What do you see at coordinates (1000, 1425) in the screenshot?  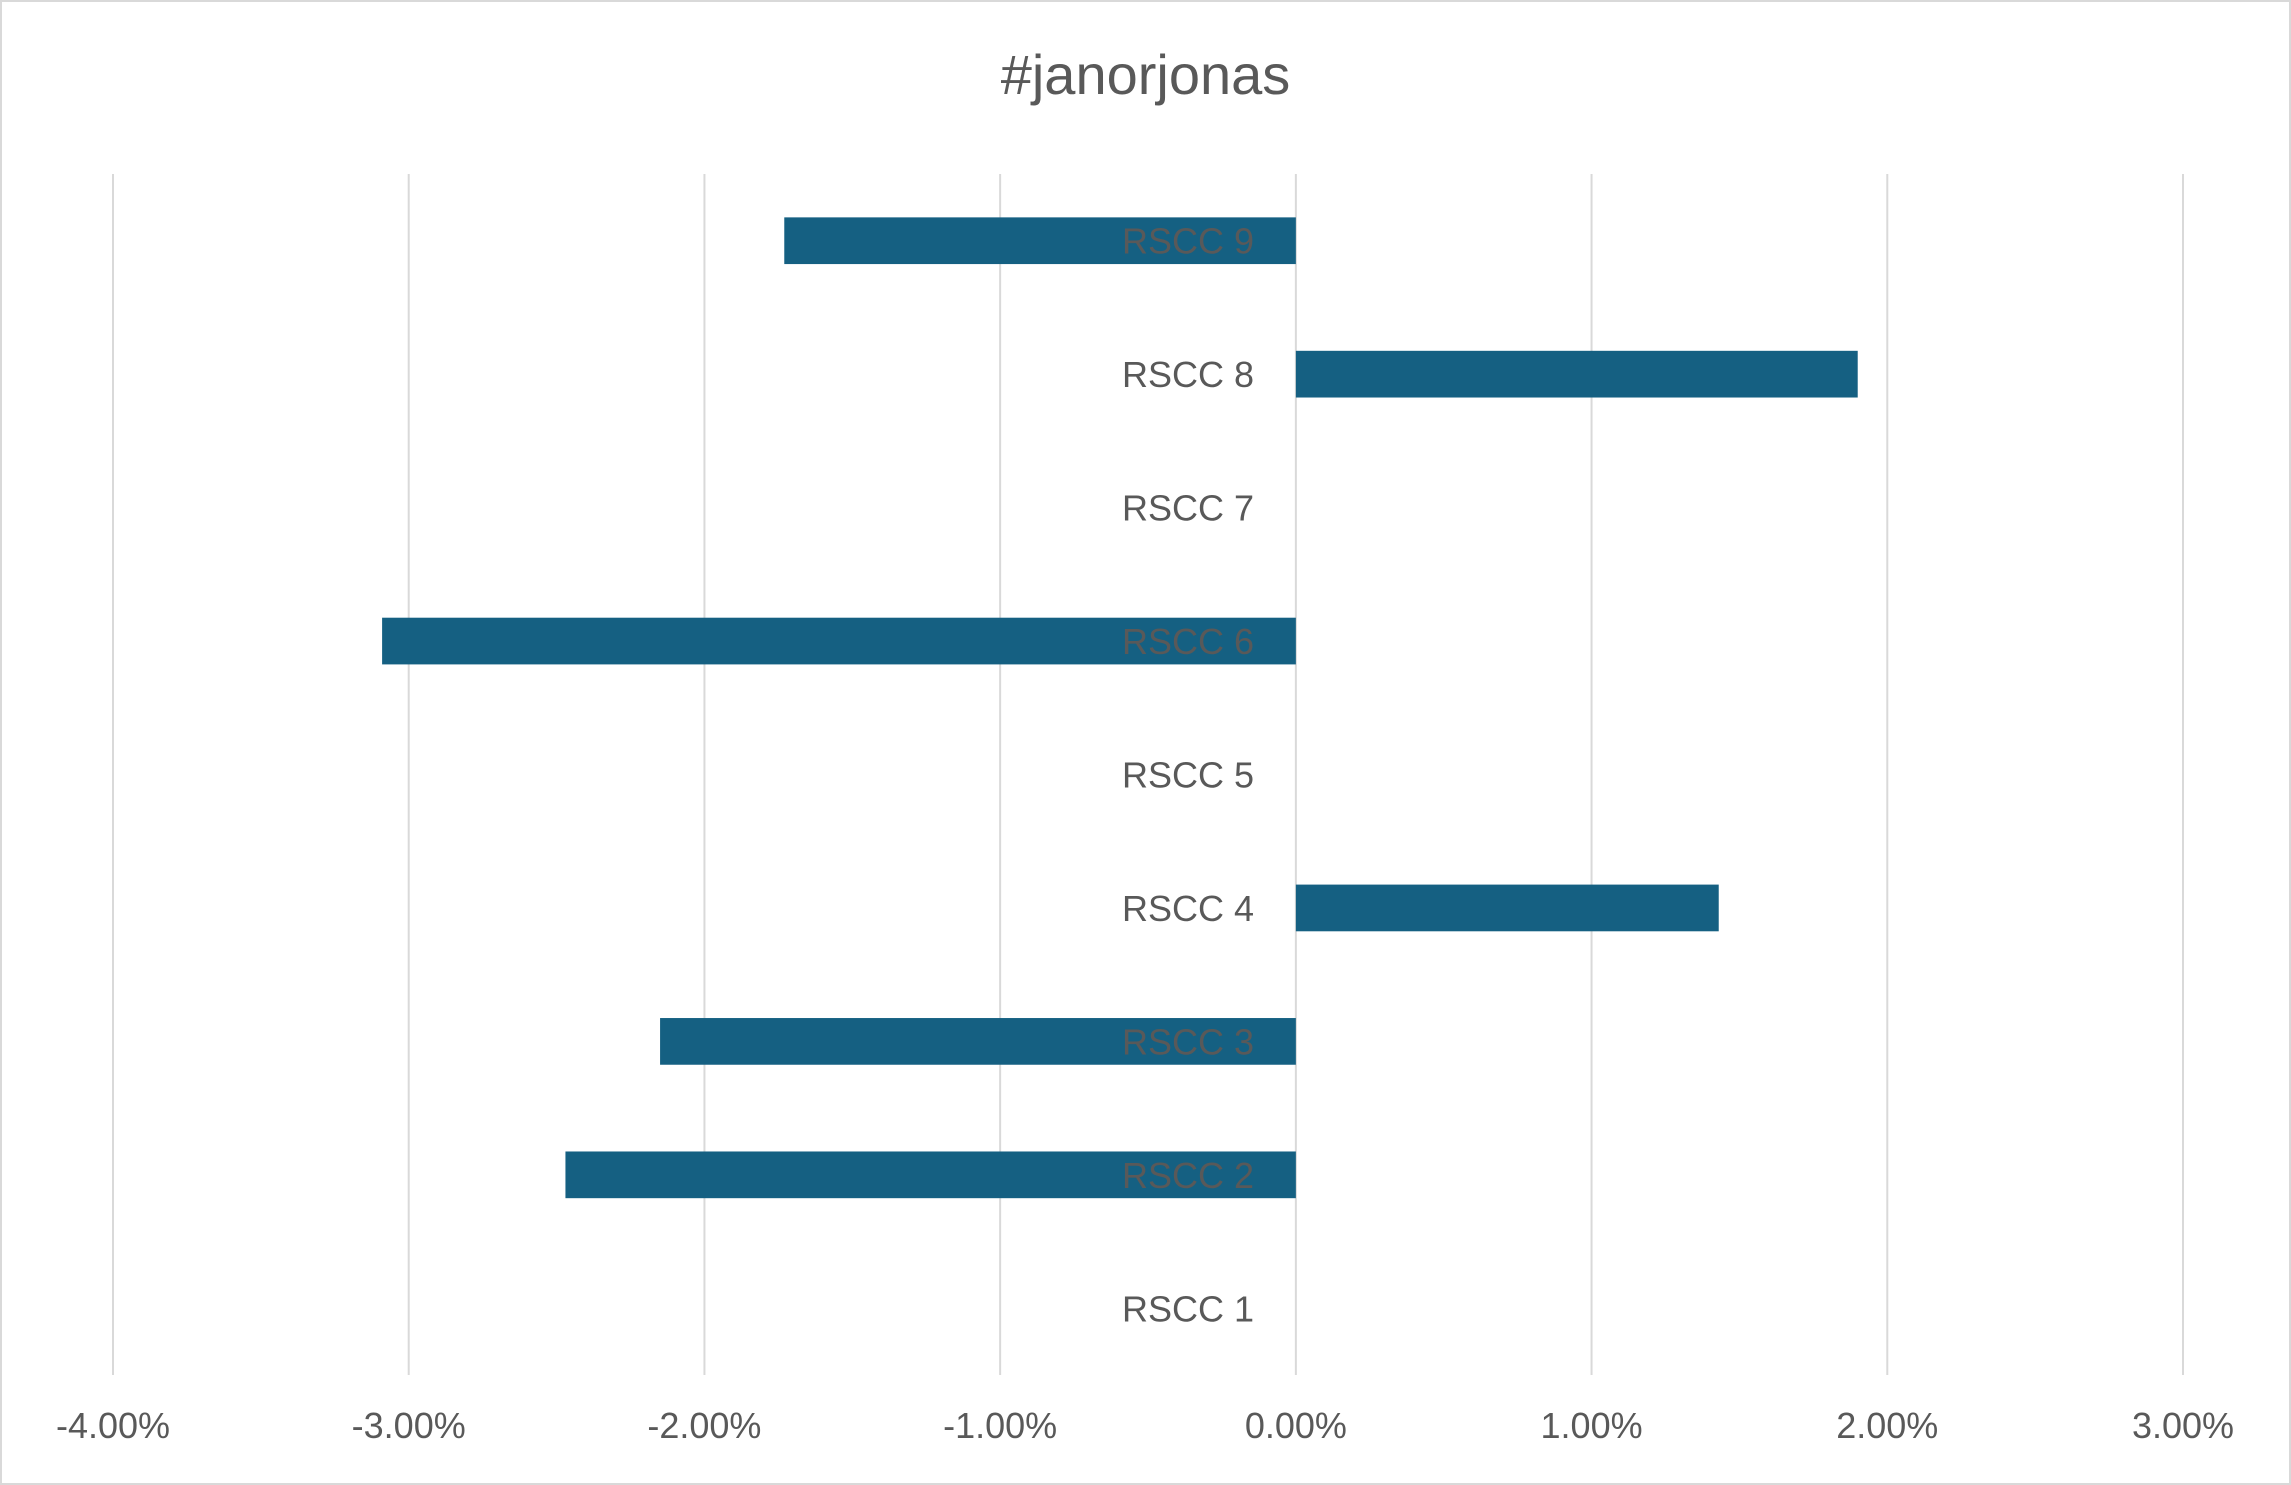 I see `x-tick-label: -1.00%` at bounding box center [1000, 1425].